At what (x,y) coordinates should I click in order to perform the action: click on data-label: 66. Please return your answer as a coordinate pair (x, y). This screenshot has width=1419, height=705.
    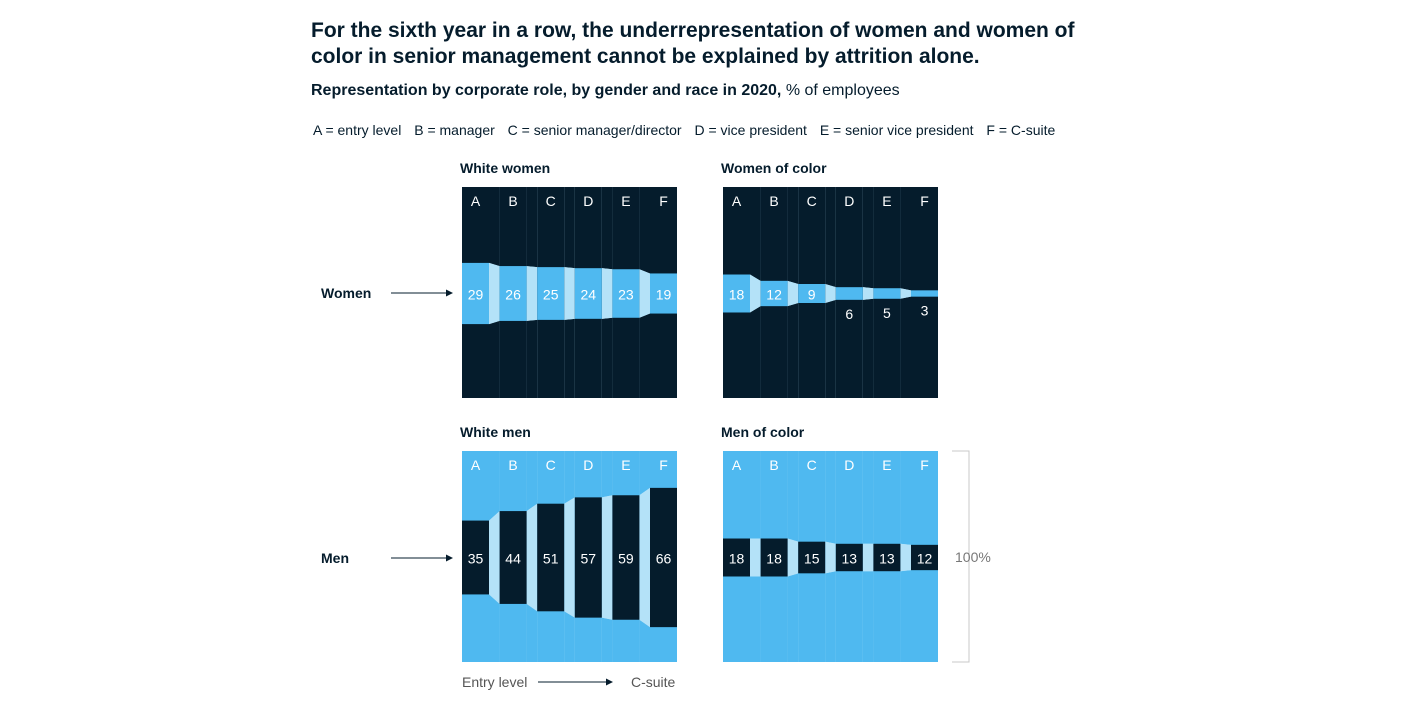
    Looking at the image, I should click on (664, 559).